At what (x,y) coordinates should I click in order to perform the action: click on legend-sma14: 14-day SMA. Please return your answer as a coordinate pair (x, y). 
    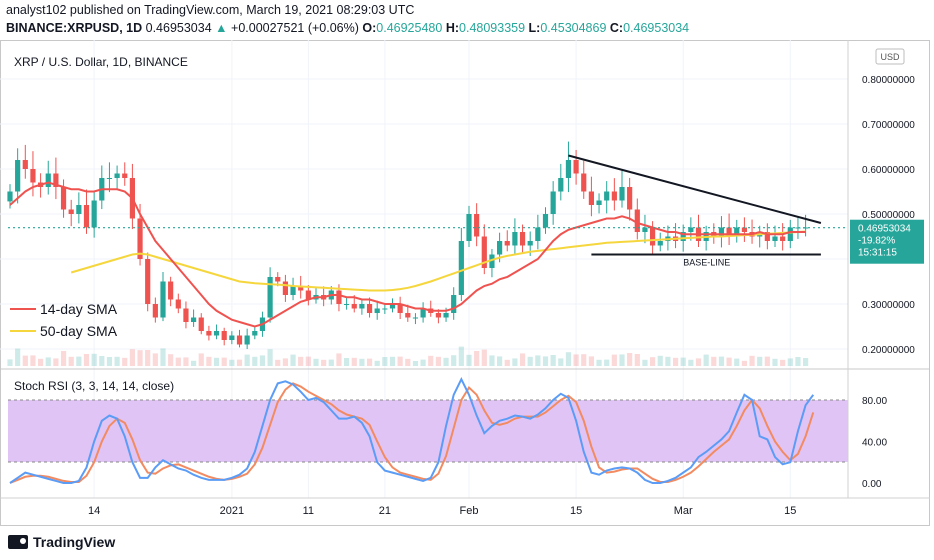
    Looking at the image, I should click on (64, 309).